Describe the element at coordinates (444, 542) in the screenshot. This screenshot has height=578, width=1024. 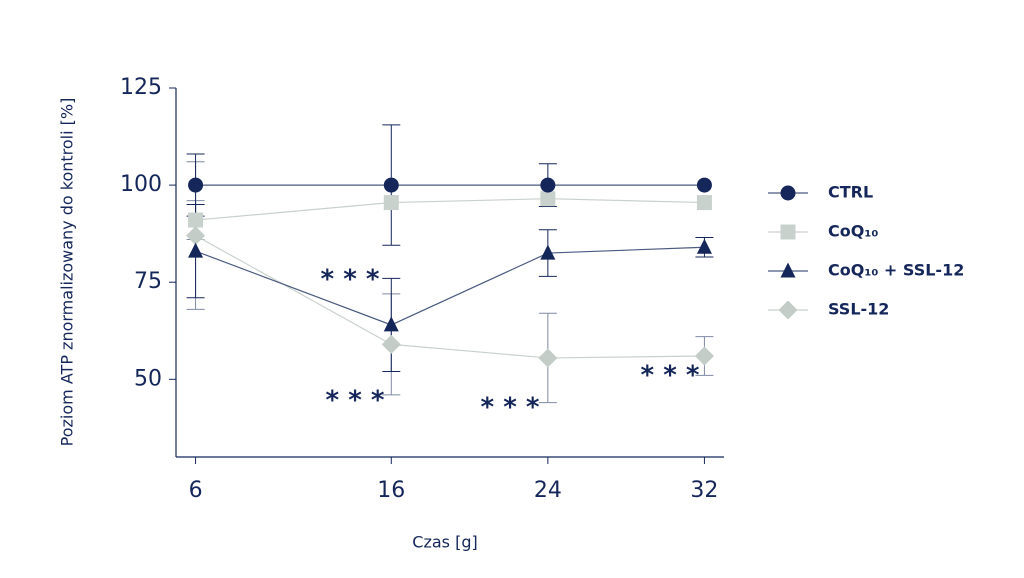
I see `x-axis-label: Czas [g]` at that location.